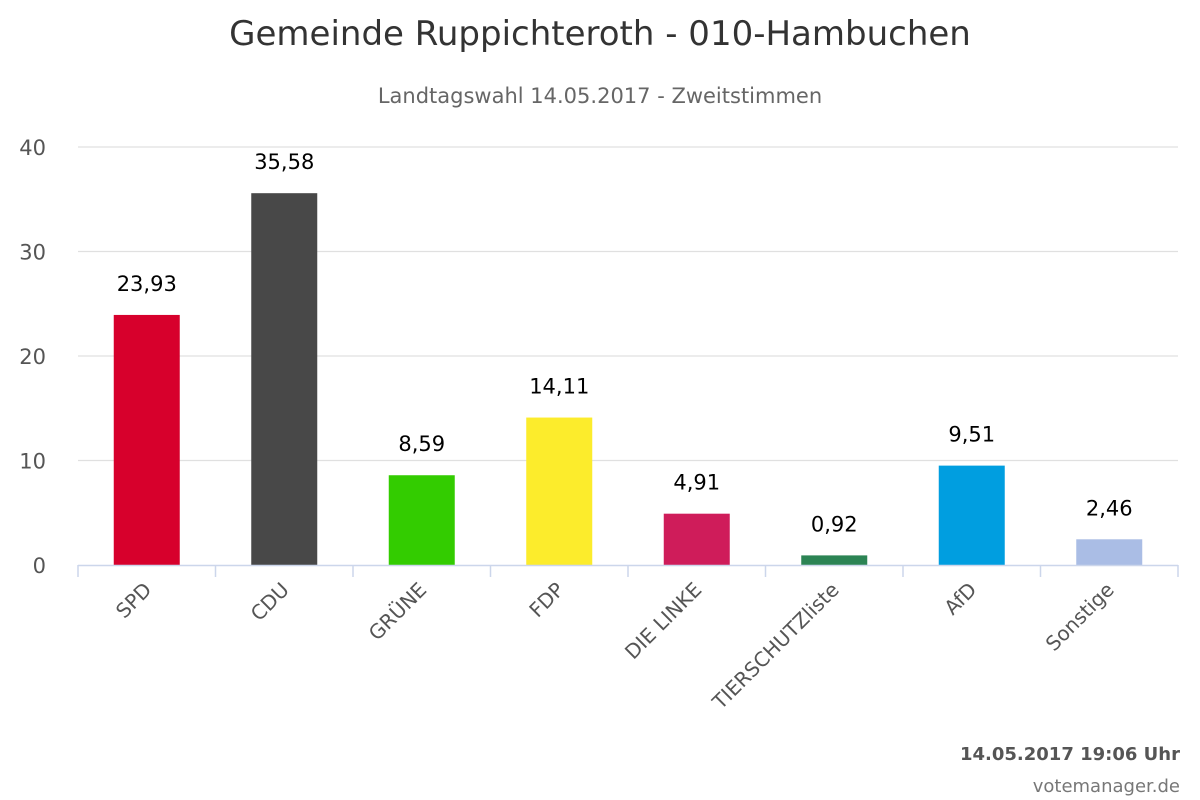 This screenshot has width=1200, height=800. What do you see at coordinates (696, 539) in the screenshot?
I see `bar-die-linke` at bounding box center [696, 539].